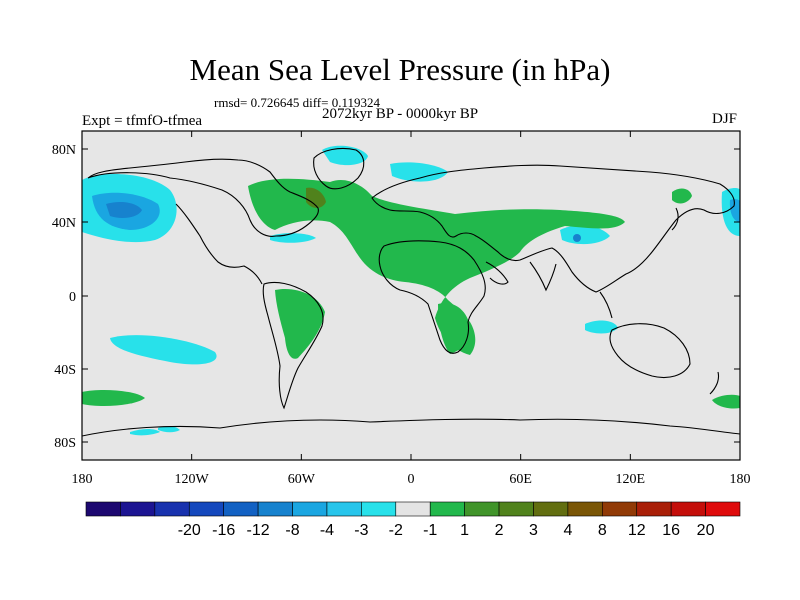 The width and height of the screenshot is (800, 600). What do you see at coordinates (223, 530) in the screenshot?
I see `colorbar-label: -16` at bounding box center [223, 530].